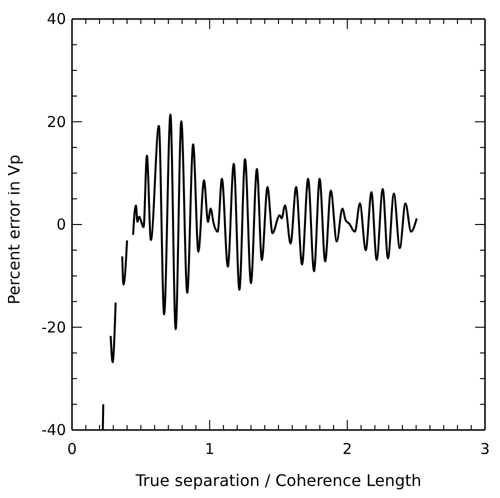 The width and height of the screenshot is (500, 498). What do you see at coordinates (54, 430) in the screenshot?
I see `y-tick-label: -40` at bounding box center [54, 430].